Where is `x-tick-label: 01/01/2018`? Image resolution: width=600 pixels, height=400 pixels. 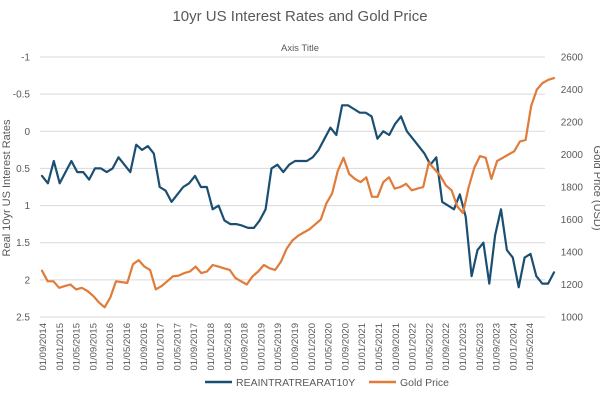 x-tick-label: 01/01/2018 is located at coordinates (211, 347).